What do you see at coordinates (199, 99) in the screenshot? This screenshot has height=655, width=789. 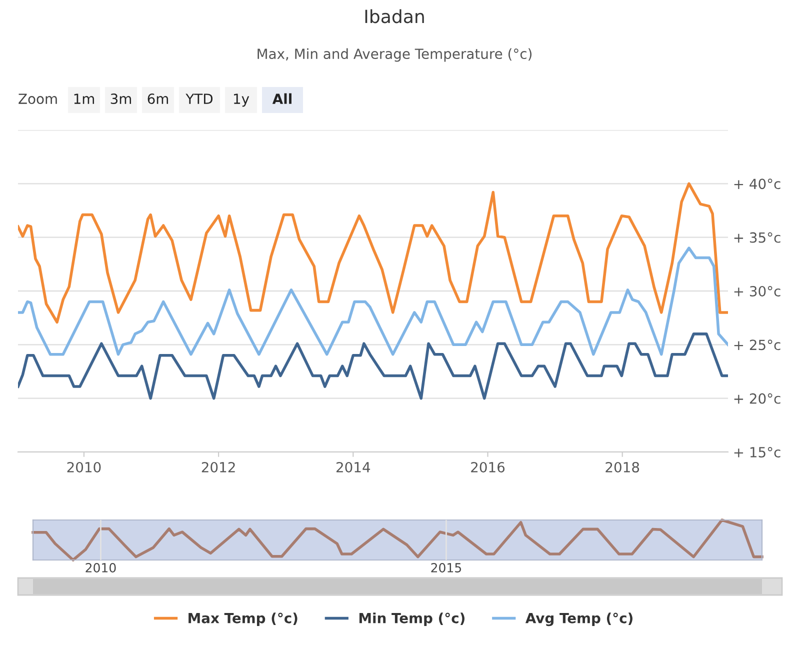 I see `text: YTD` at bounding box center [199, 99].